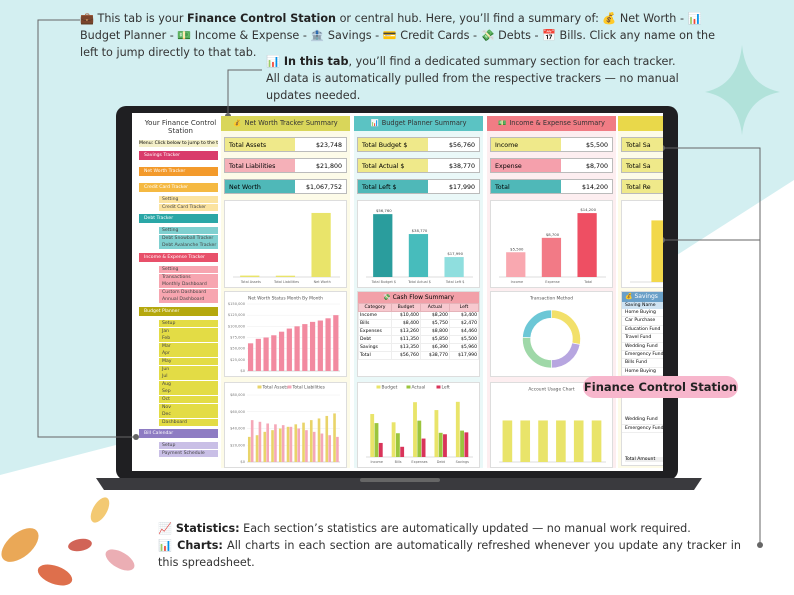 The width and height of the screenshot is (794, 595). Describe the element at coordinates (188, 339) in the screenshot. I see `submenu-item: Feb` at that location.